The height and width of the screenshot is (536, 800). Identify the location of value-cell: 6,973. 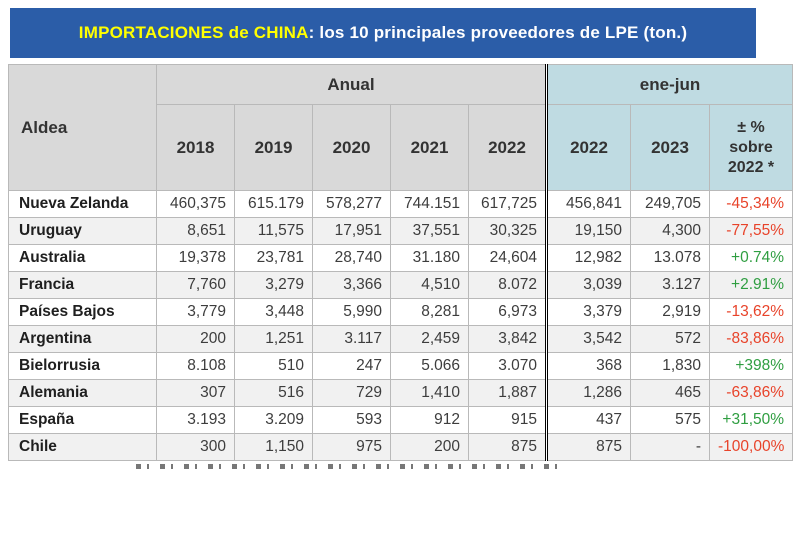
(507, 312).